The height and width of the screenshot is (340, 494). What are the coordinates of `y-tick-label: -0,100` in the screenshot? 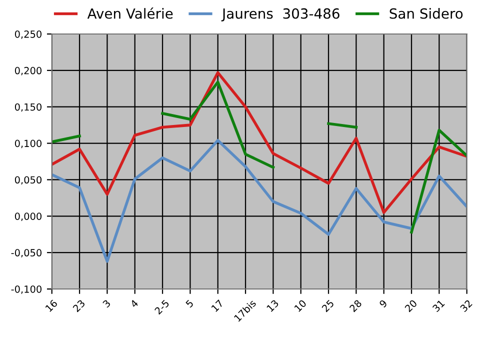 It's located at (26, 289).